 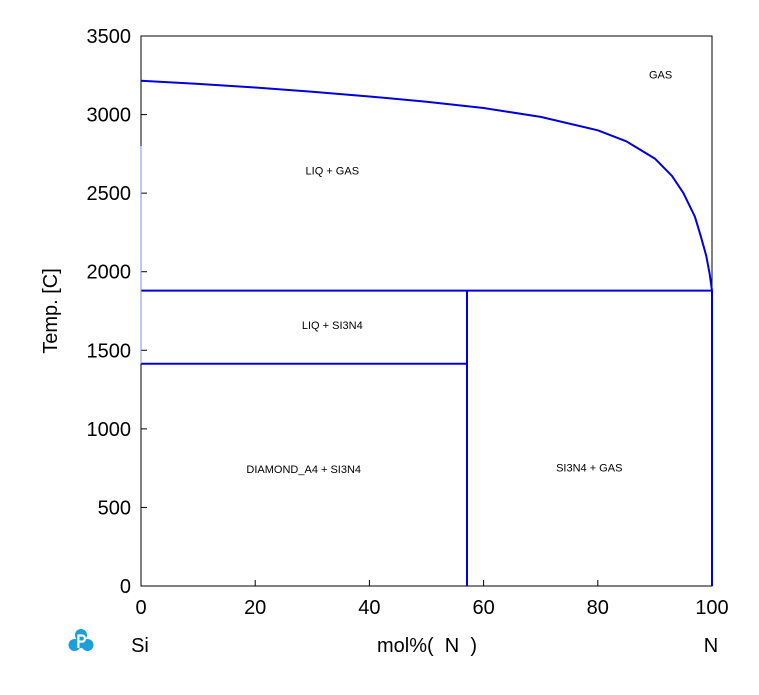 I want to click on y-axis-title: Temp. [C], so click(x=51, y=311).